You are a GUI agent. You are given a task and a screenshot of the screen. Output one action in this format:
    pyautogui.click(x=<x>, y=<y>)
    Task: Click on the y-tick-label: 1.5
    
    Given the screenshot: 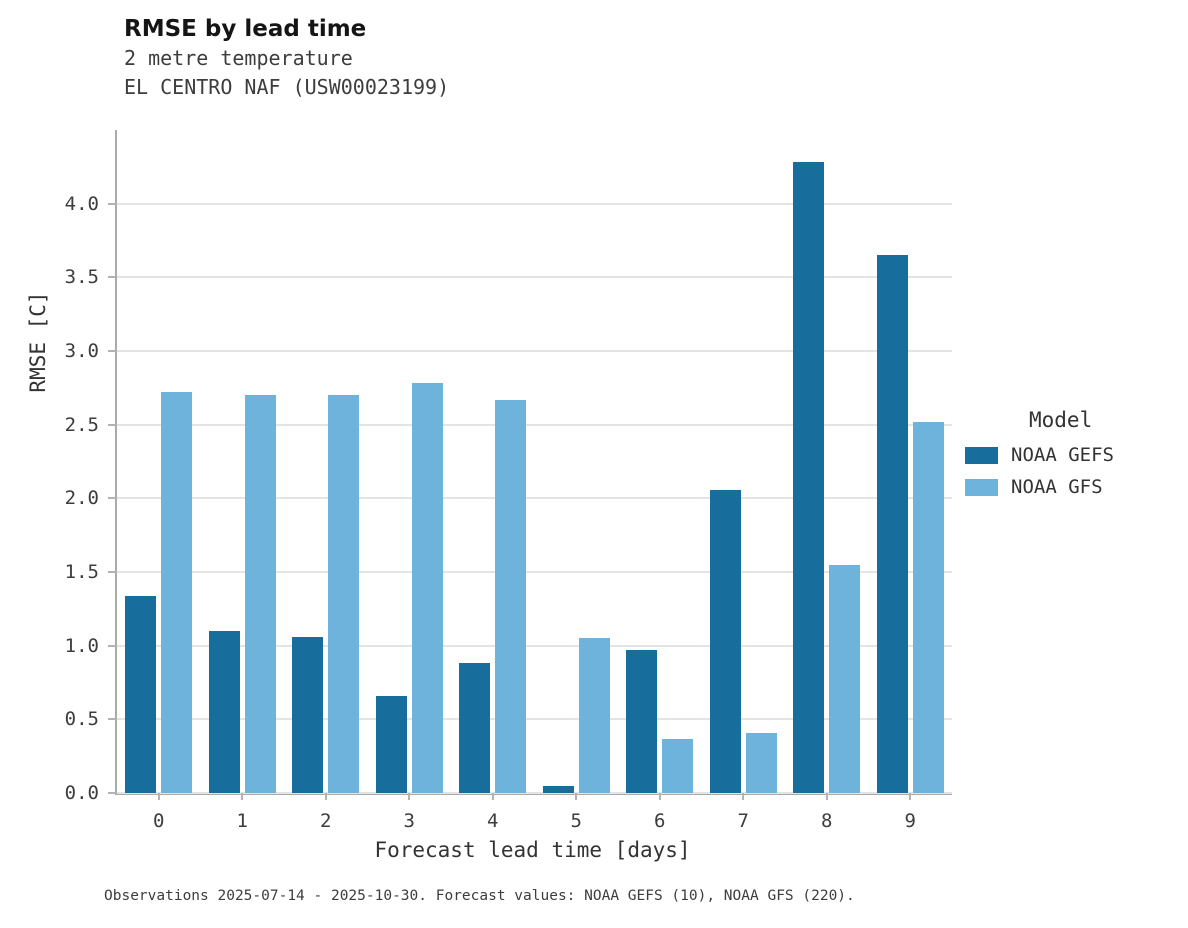 What is the action you would take?
    pyautogui.click(x=81, y=572)
    